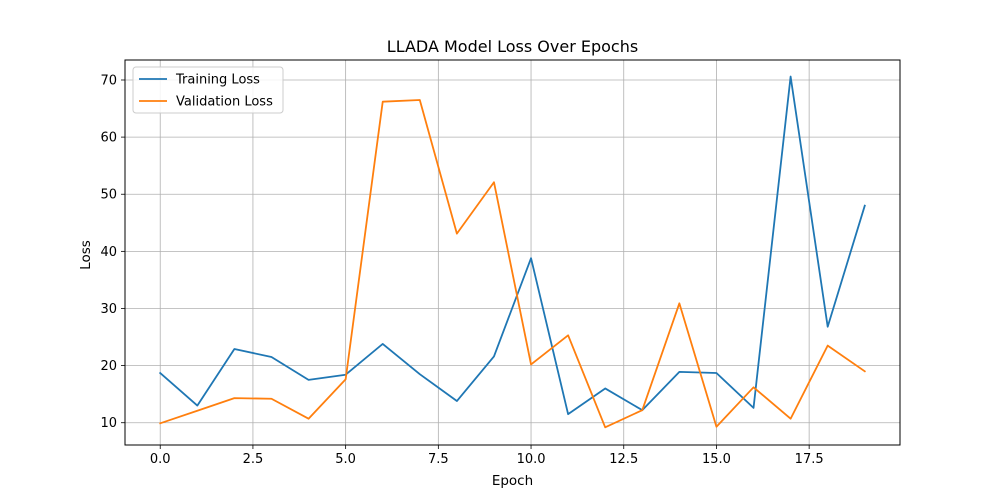  What do you see at coordinates (531, 459) in the screenshot?
I see `x-tick-label: 10.0` at bounding box center [531, 459].